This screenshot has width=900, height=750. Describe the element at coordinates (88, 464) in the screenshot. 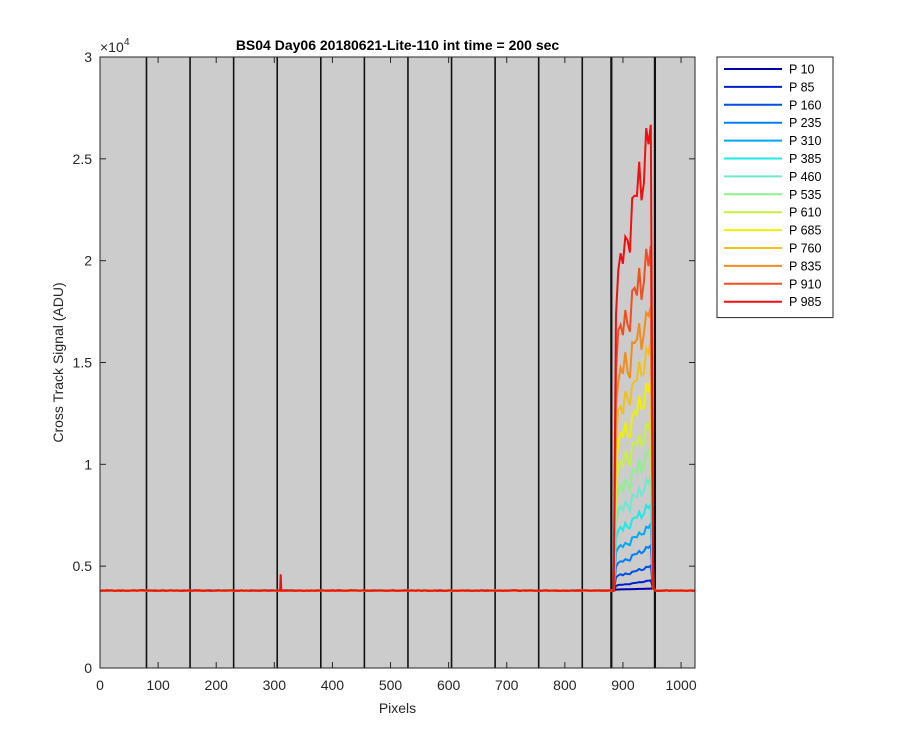

I see `y-tick-label: 1` at that location.